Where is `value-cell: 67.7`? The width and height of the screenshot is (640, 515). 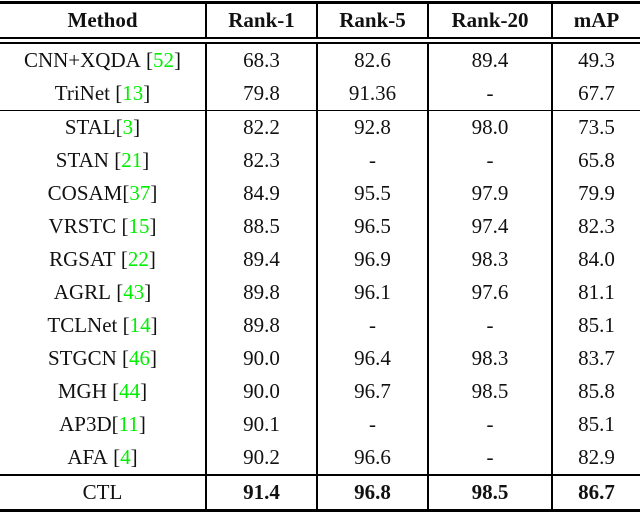
value-cell: 67.7 is located at coordinates (595, 94).